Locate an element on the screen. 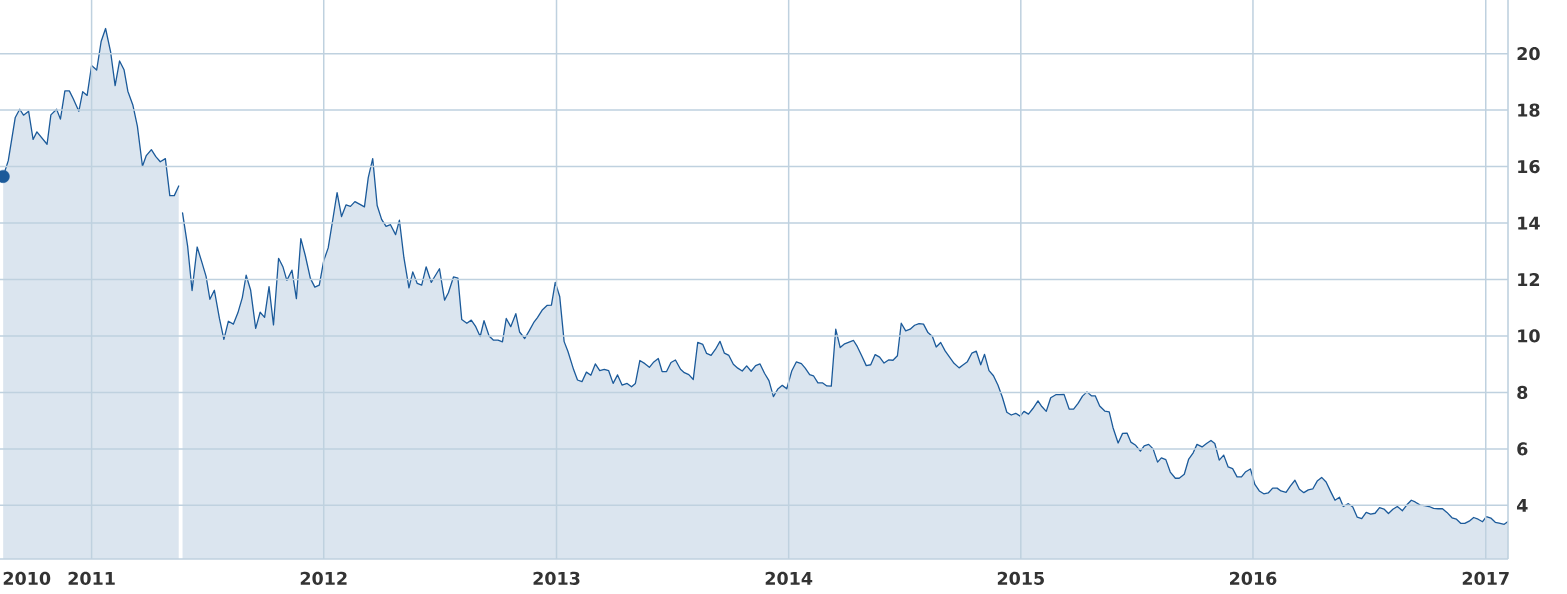 The height and width of the screenshot is (594, 1567). y-tick-label: 12 is located at coordinates (1529, 279).